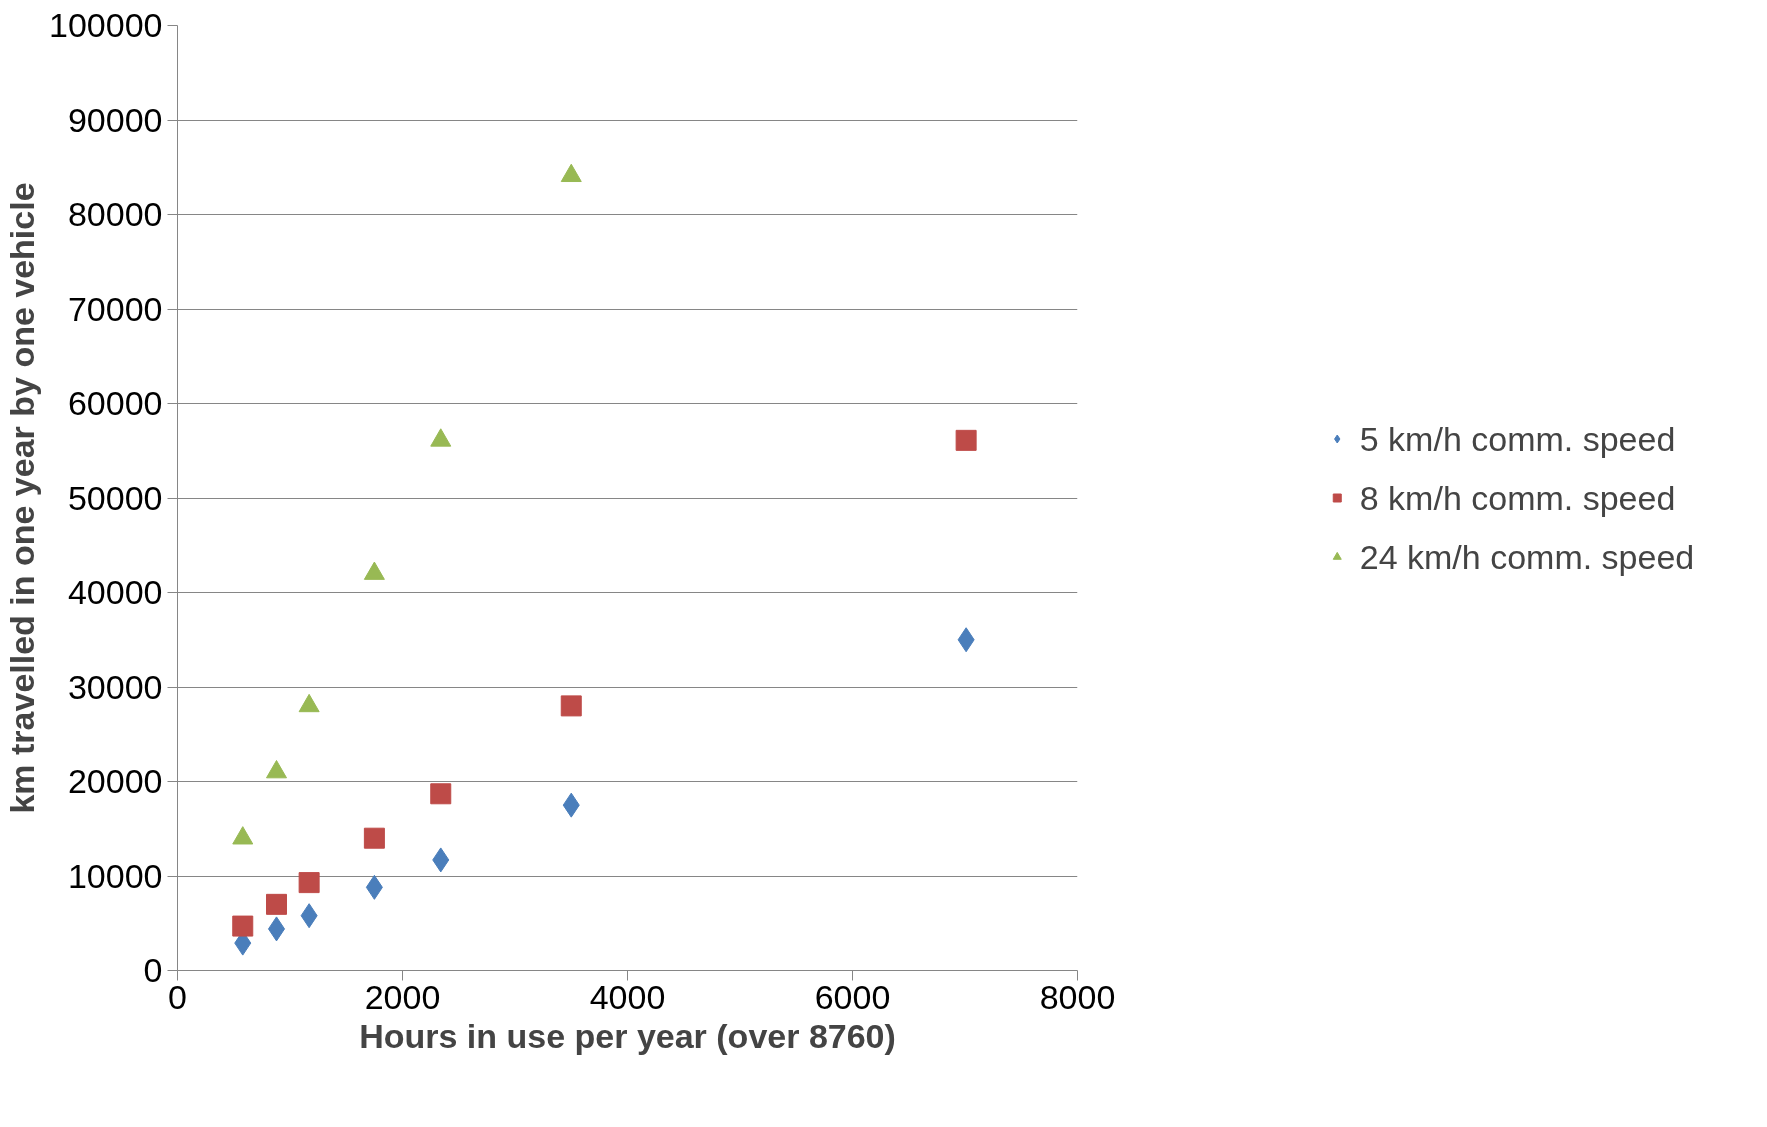 Image resolution: width=1767 pixels, height=1127 pixels. What do you see at coordinates (1077, 996) in the screenshot?
I see `x-tick-label: 8000` at bounding box center [1077, 996].